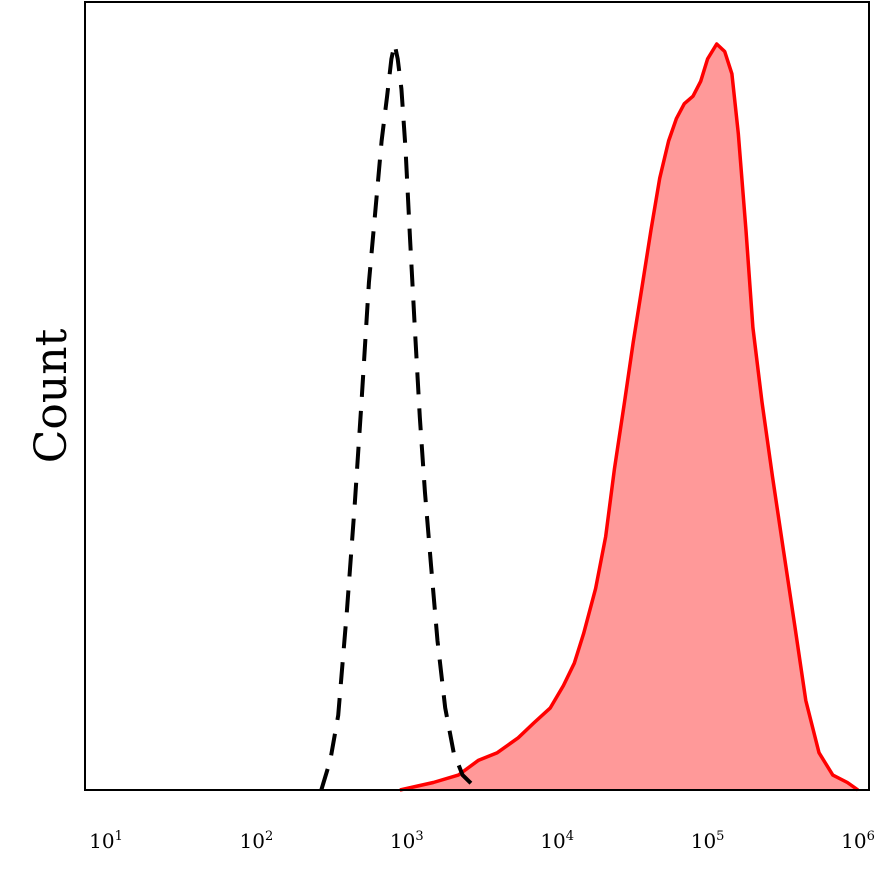 The width and height of the screenshot is (893, 870). Describe the element at coordinates (119, 836) in the screenshot. I see `x-tick-exponent: 1` at that location.